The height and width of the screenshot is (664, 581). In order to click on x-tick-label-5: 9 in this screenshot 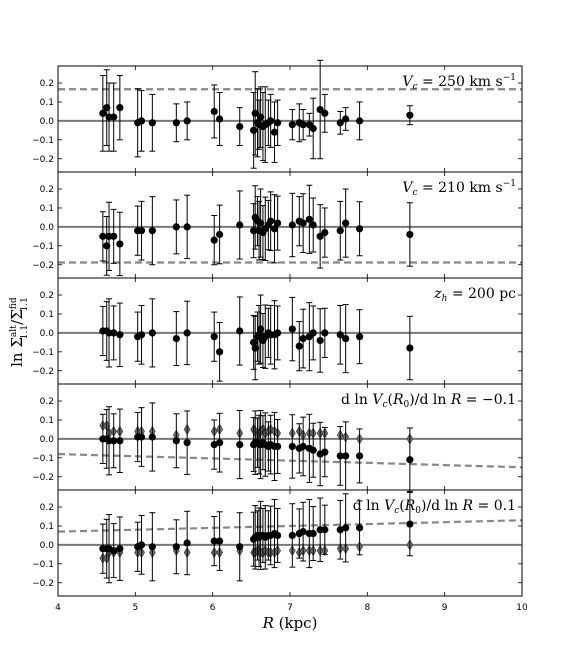, I will do `click(445, 608)`.